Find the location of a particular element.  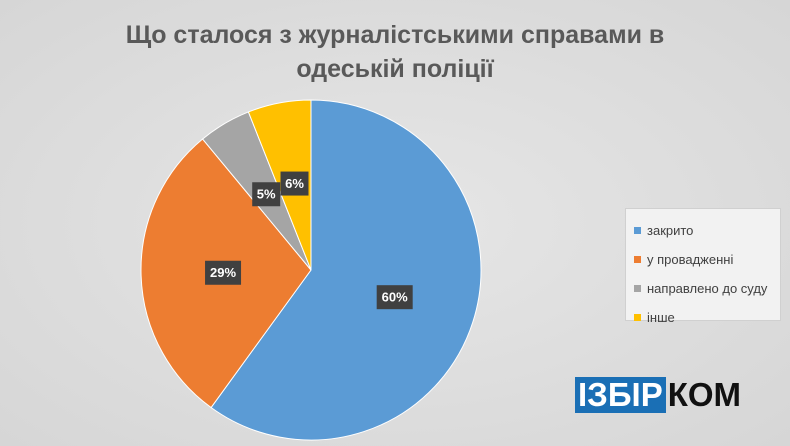

data-label: 5% is located at coordinates (266, 194).